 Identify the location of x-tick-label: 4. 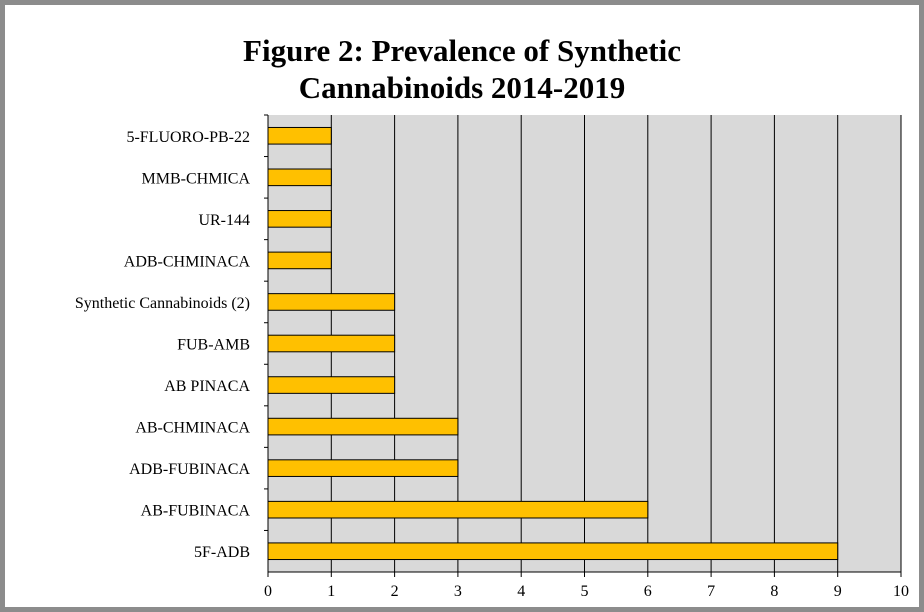
(521, 591).